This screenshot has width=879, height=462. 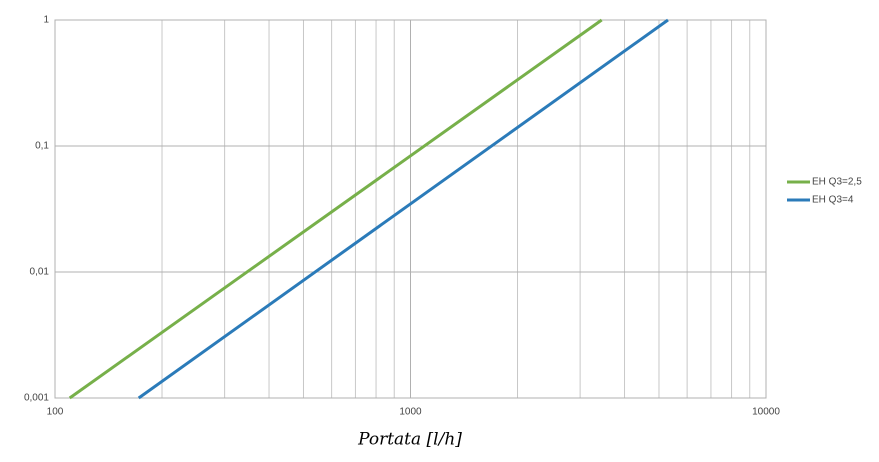 What do you see at coordinates (766, 412) in the screenshot?
I see `x-tick-label: 10000` at bounding box center [766, 412].